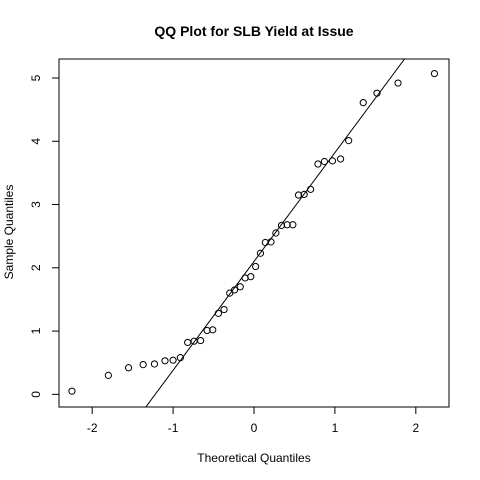 The image size is (480, 480). I want to click on y-tick-label: 2, so click(36, 267).